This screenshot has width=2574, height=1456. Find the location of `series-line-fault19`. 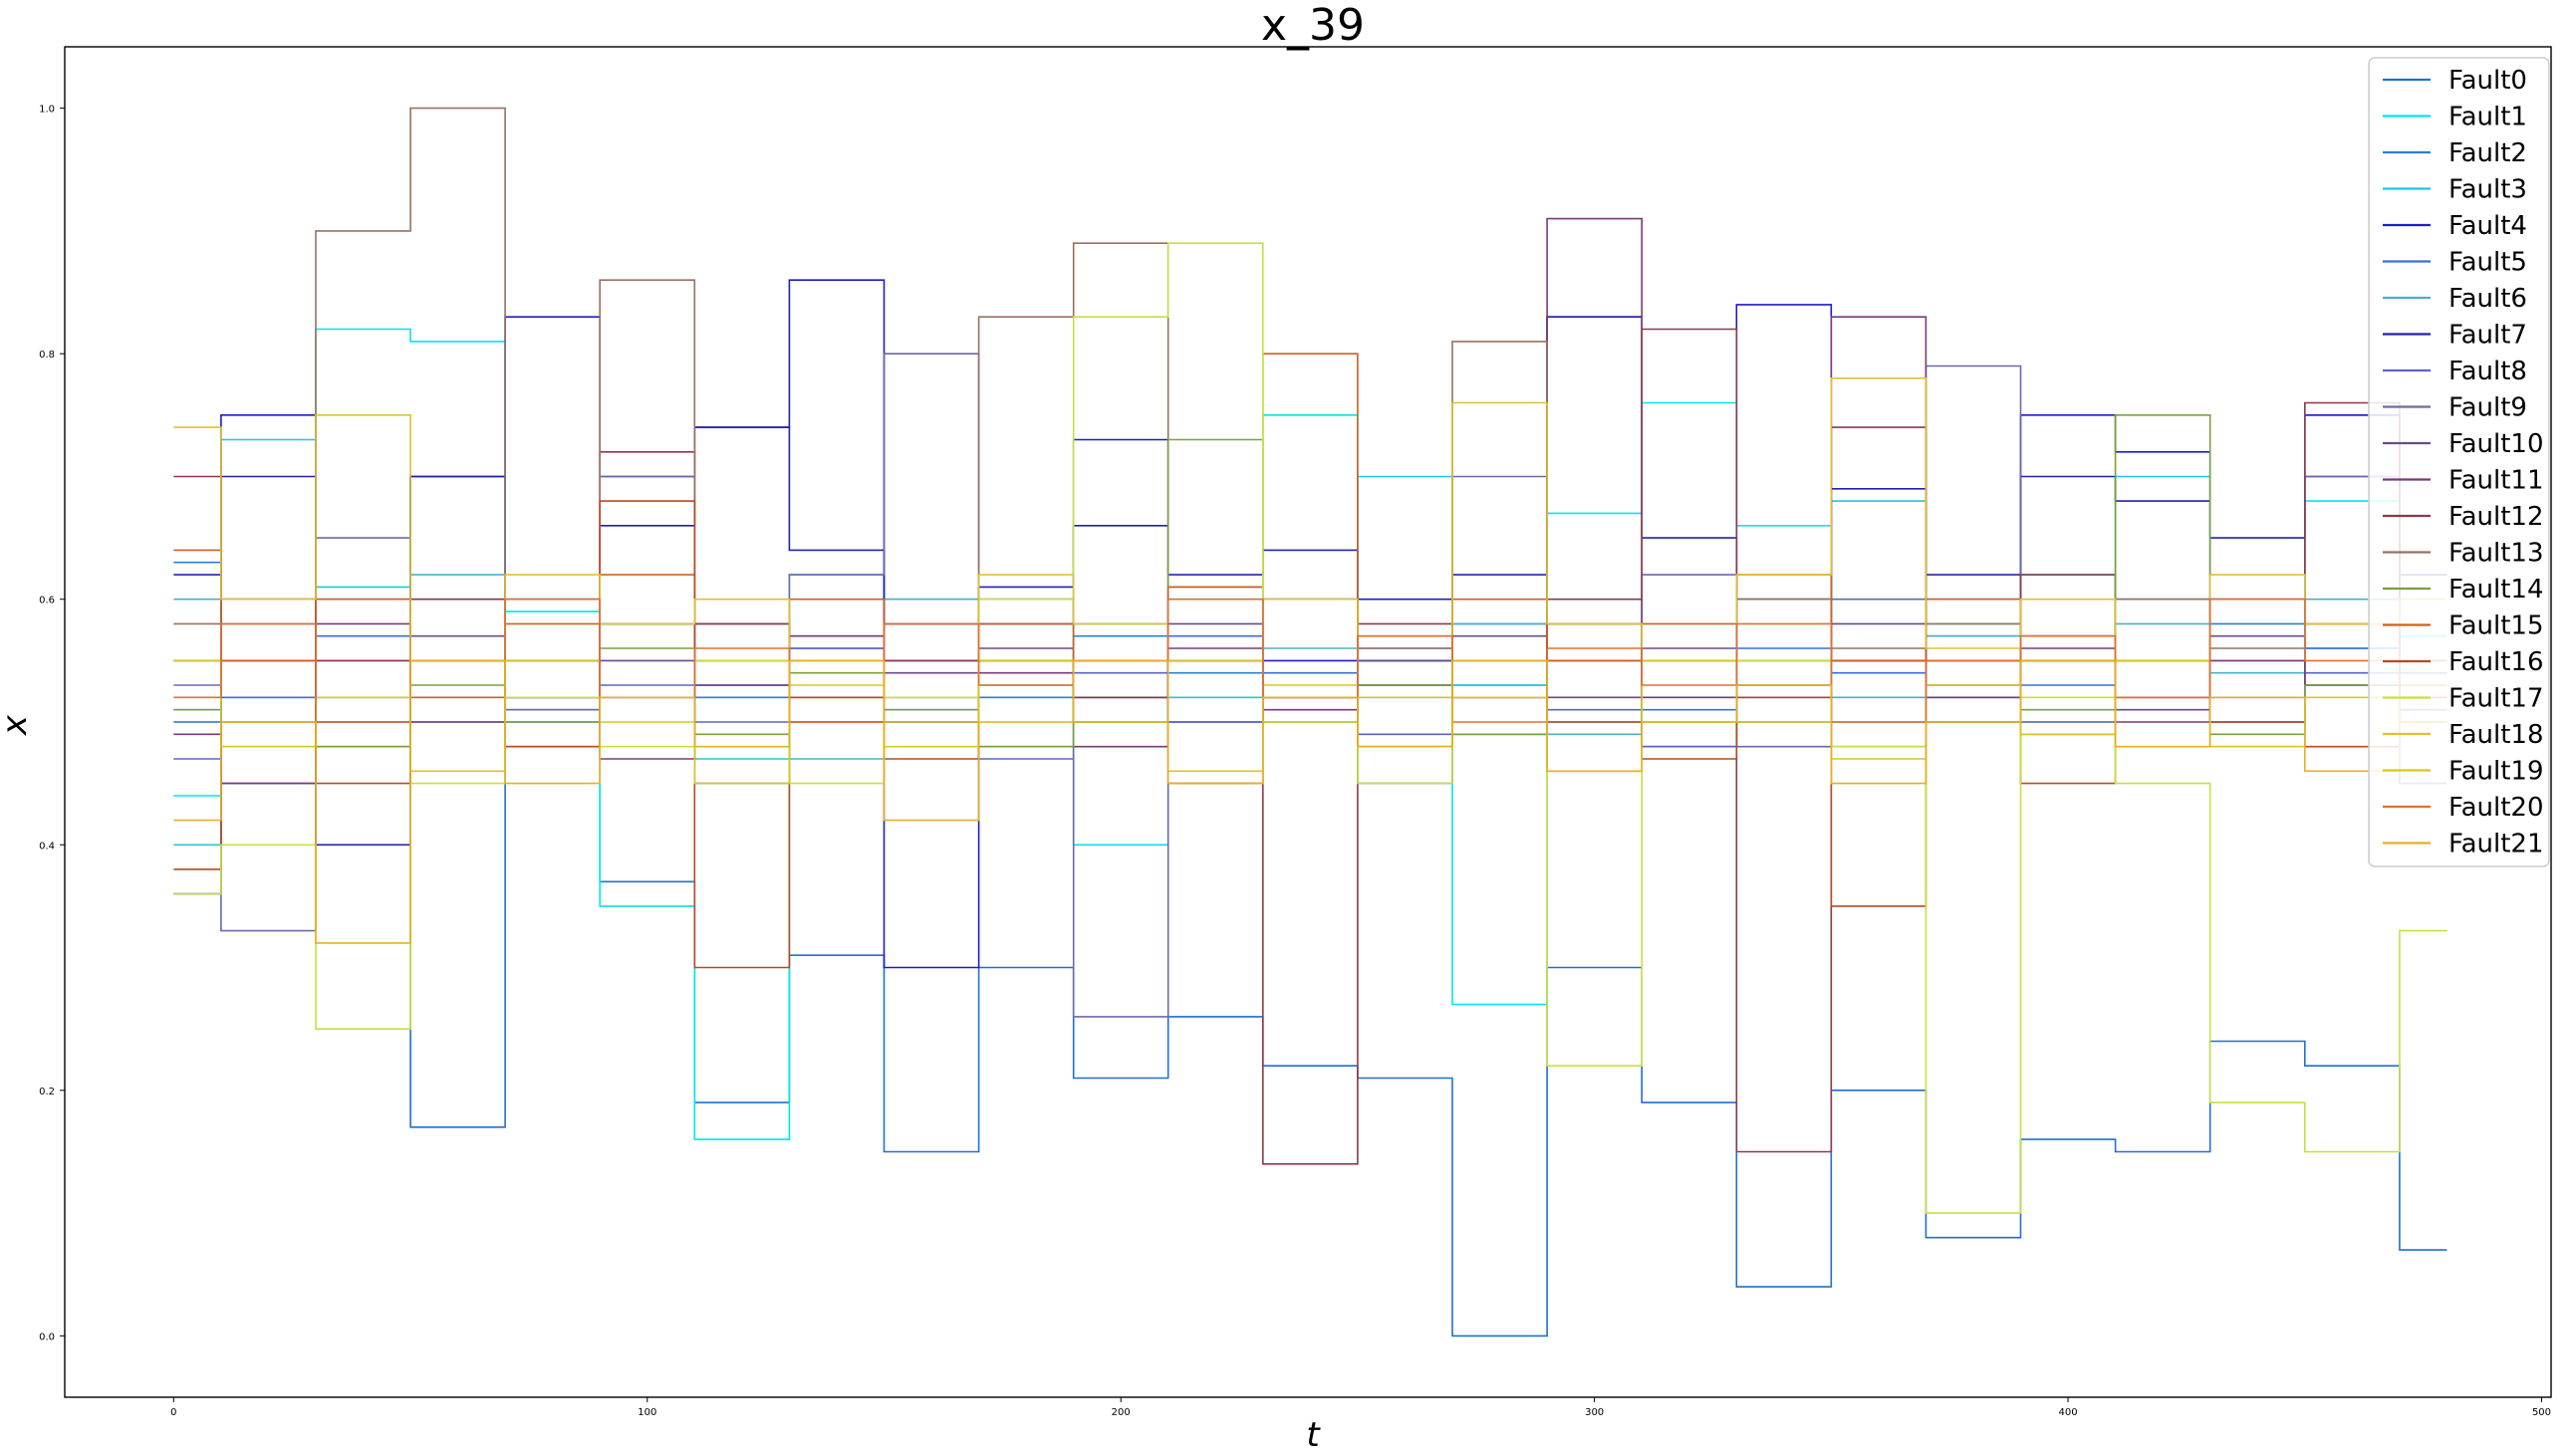

series-line-fault19 is located at coordinates (1310, 722).